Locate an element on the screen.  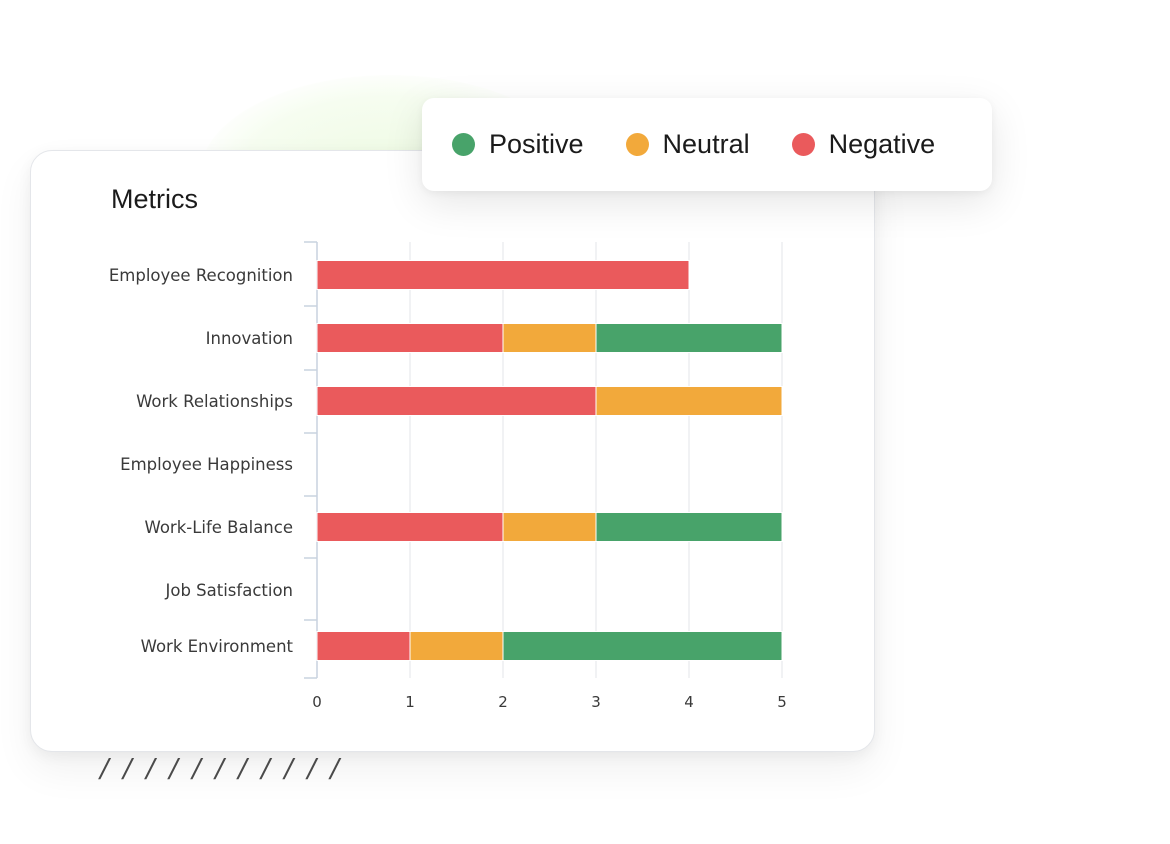
legend-item-neutral: Neutral is located at coordinates (687, 144).